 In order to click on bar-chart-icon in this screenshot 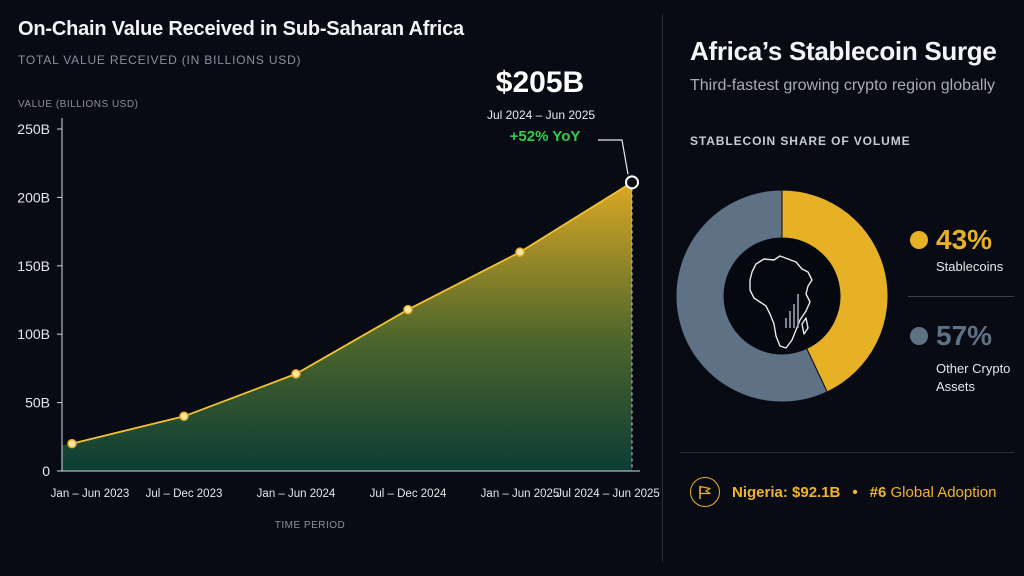, I will do `click(792, 311)`.